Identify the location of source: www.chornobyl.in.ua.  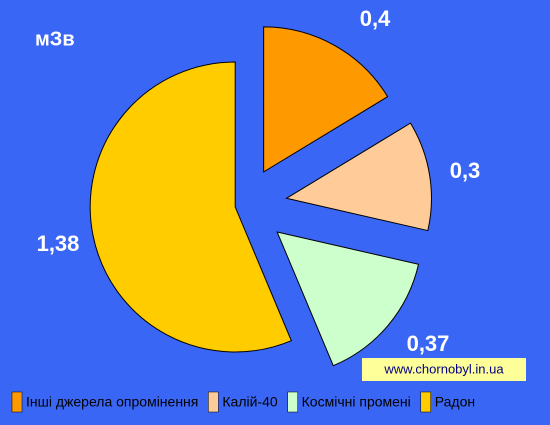
(443, 368).